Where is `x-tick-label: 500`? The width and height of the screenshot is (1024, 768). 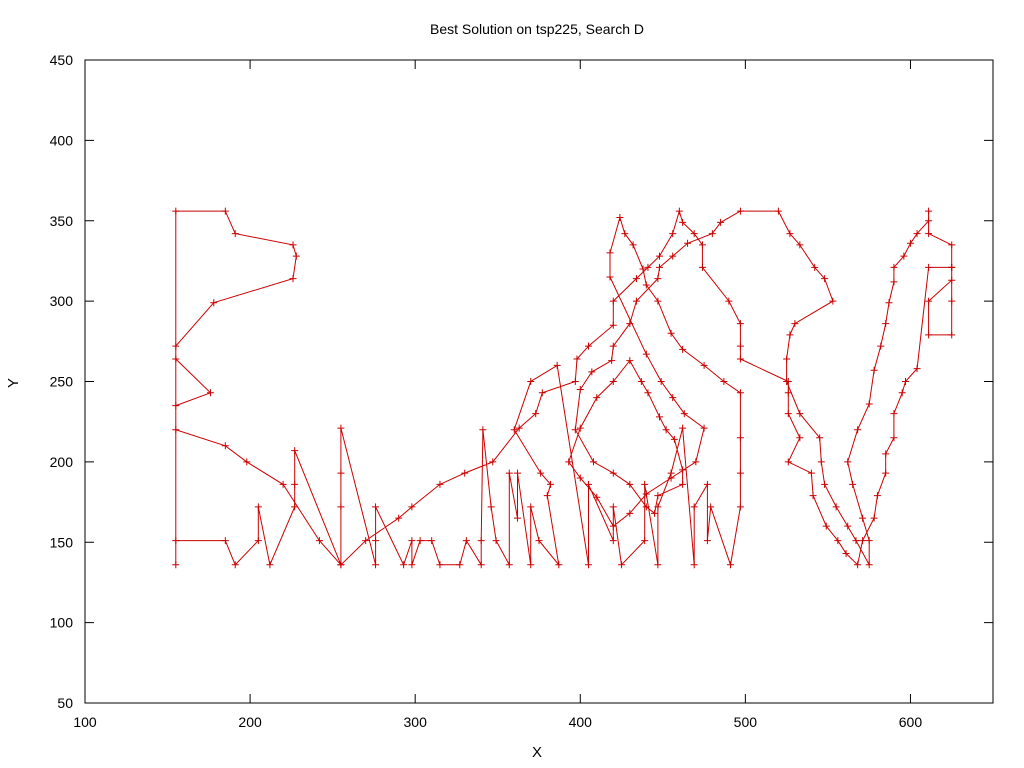 x-tick-label: 500 is located at coordinates (746, 722).